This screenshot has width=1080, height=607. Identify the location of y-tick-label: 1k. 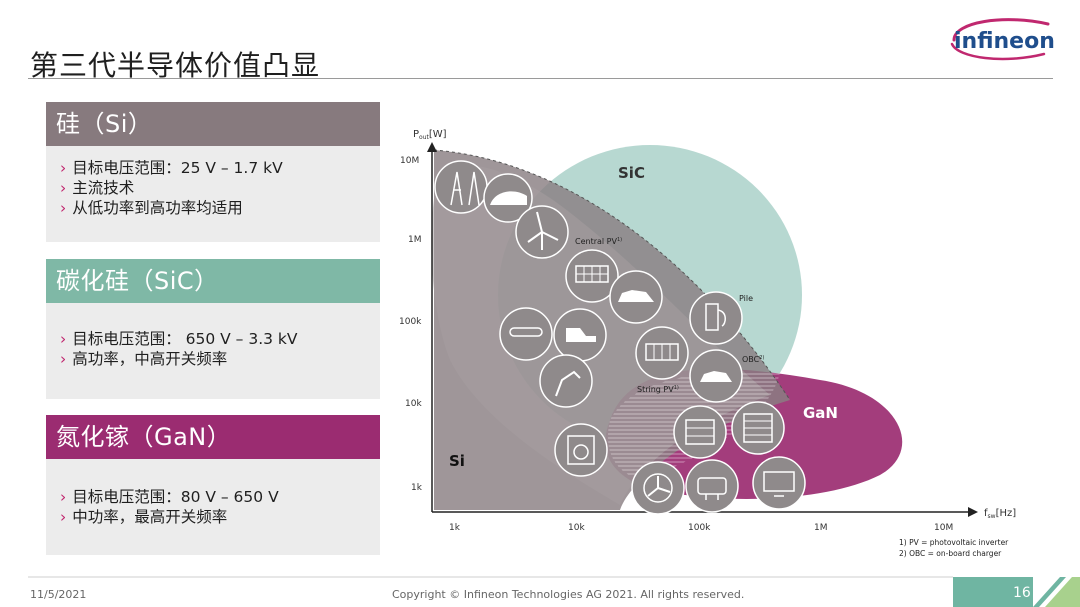
(417, 488).